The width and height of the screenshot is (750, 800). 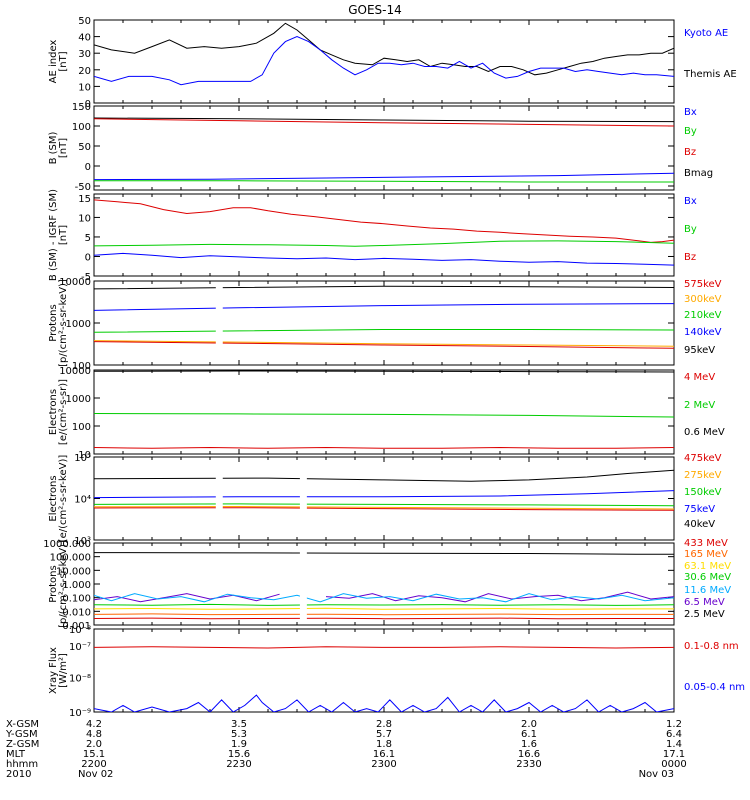 I want to click on y-tick-label: 20, so click(x=84, y=71).